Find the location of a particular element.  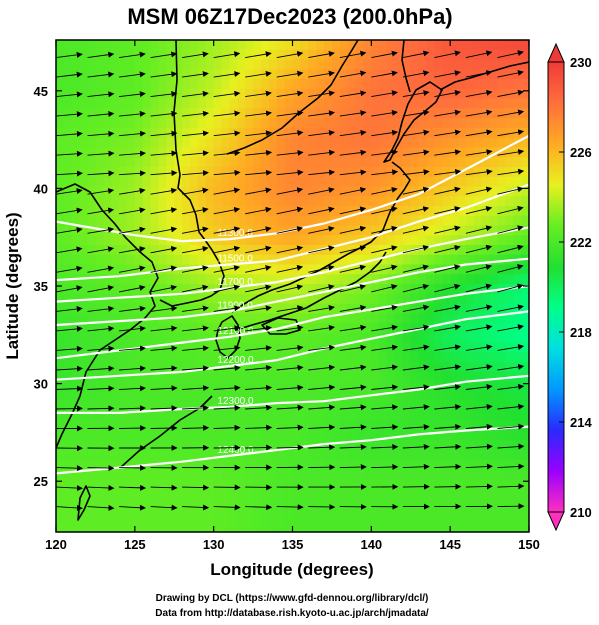

contour-label: 12200.0 is located at coordinates (235, 360).